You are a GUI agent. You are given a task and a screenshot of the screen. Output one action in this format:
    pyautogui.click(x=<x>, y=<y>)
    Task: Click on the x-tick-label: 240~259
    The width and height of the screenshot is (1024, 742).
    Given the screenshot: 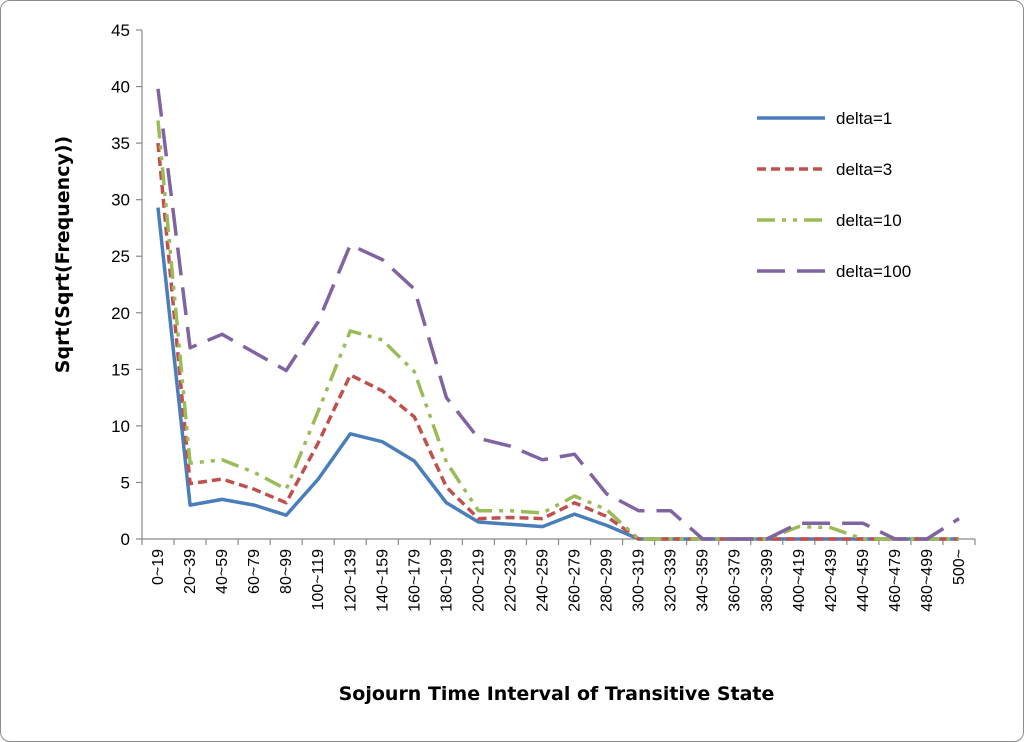 What is the action you would take?
    pyautogui.click(x=542, y=580)
    